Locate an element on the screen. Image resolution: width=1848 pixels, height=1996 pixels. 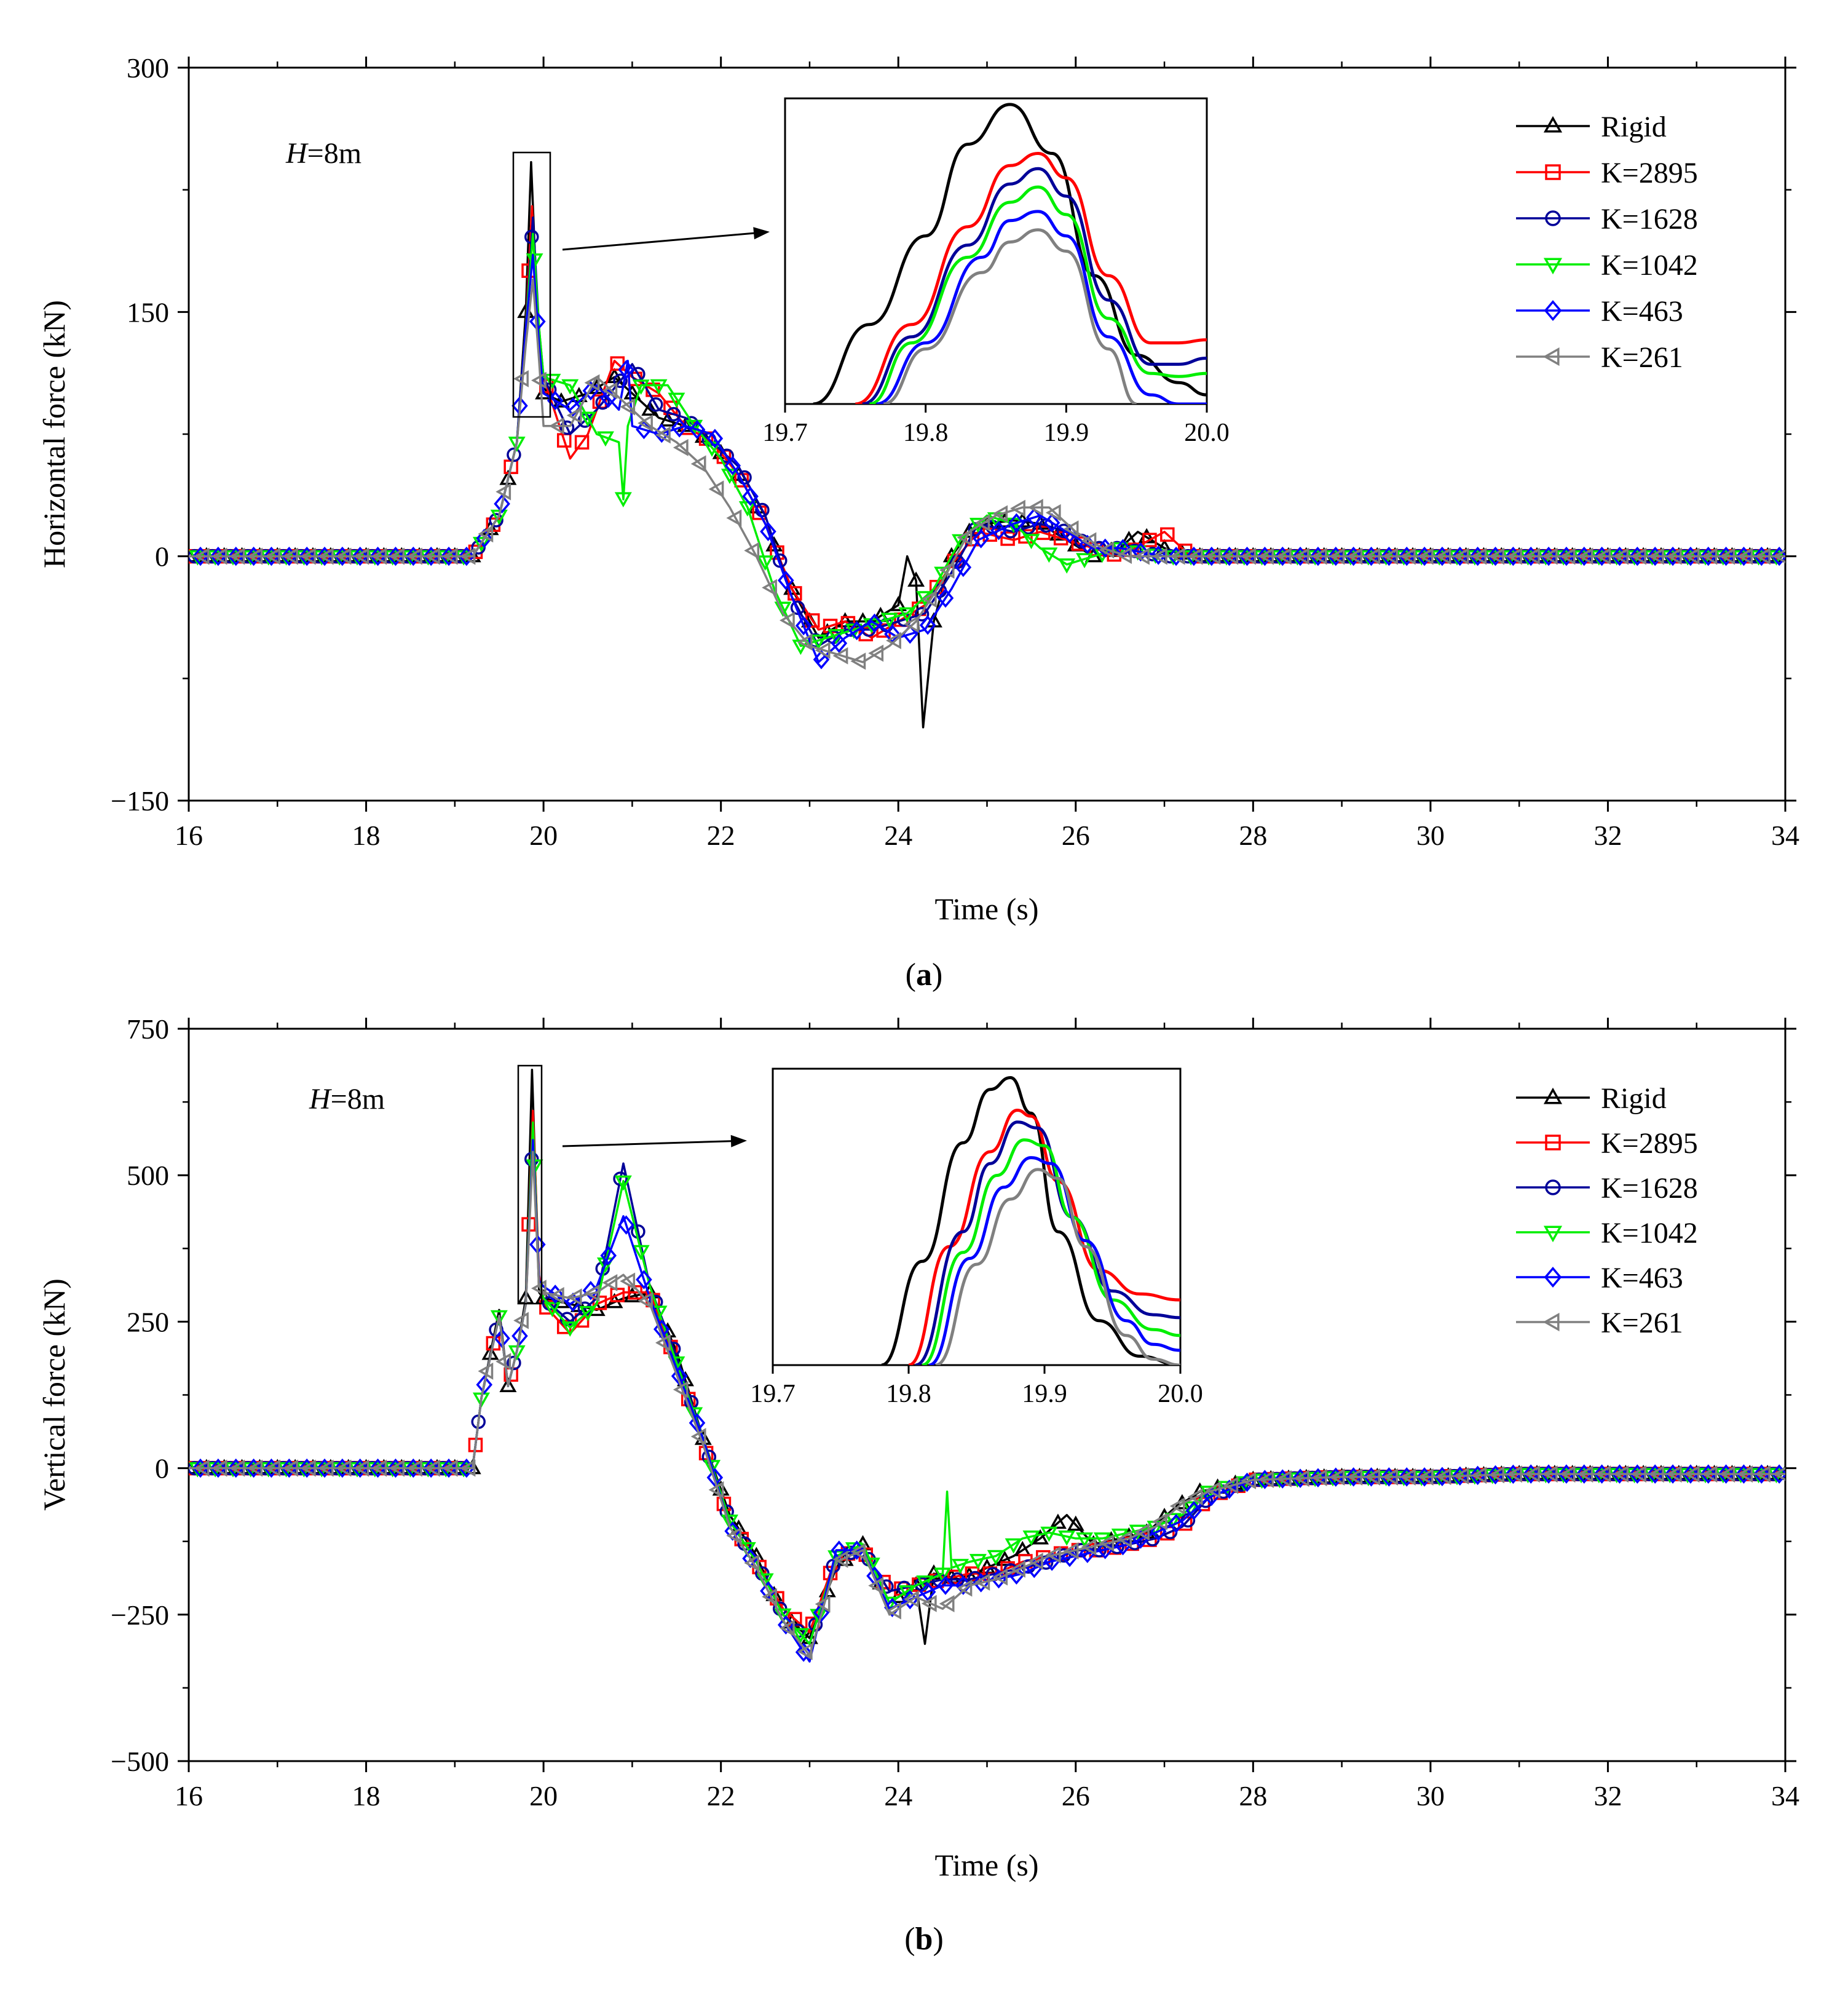
x-tick-label: 34 is located at coordinates (1785, 1796).